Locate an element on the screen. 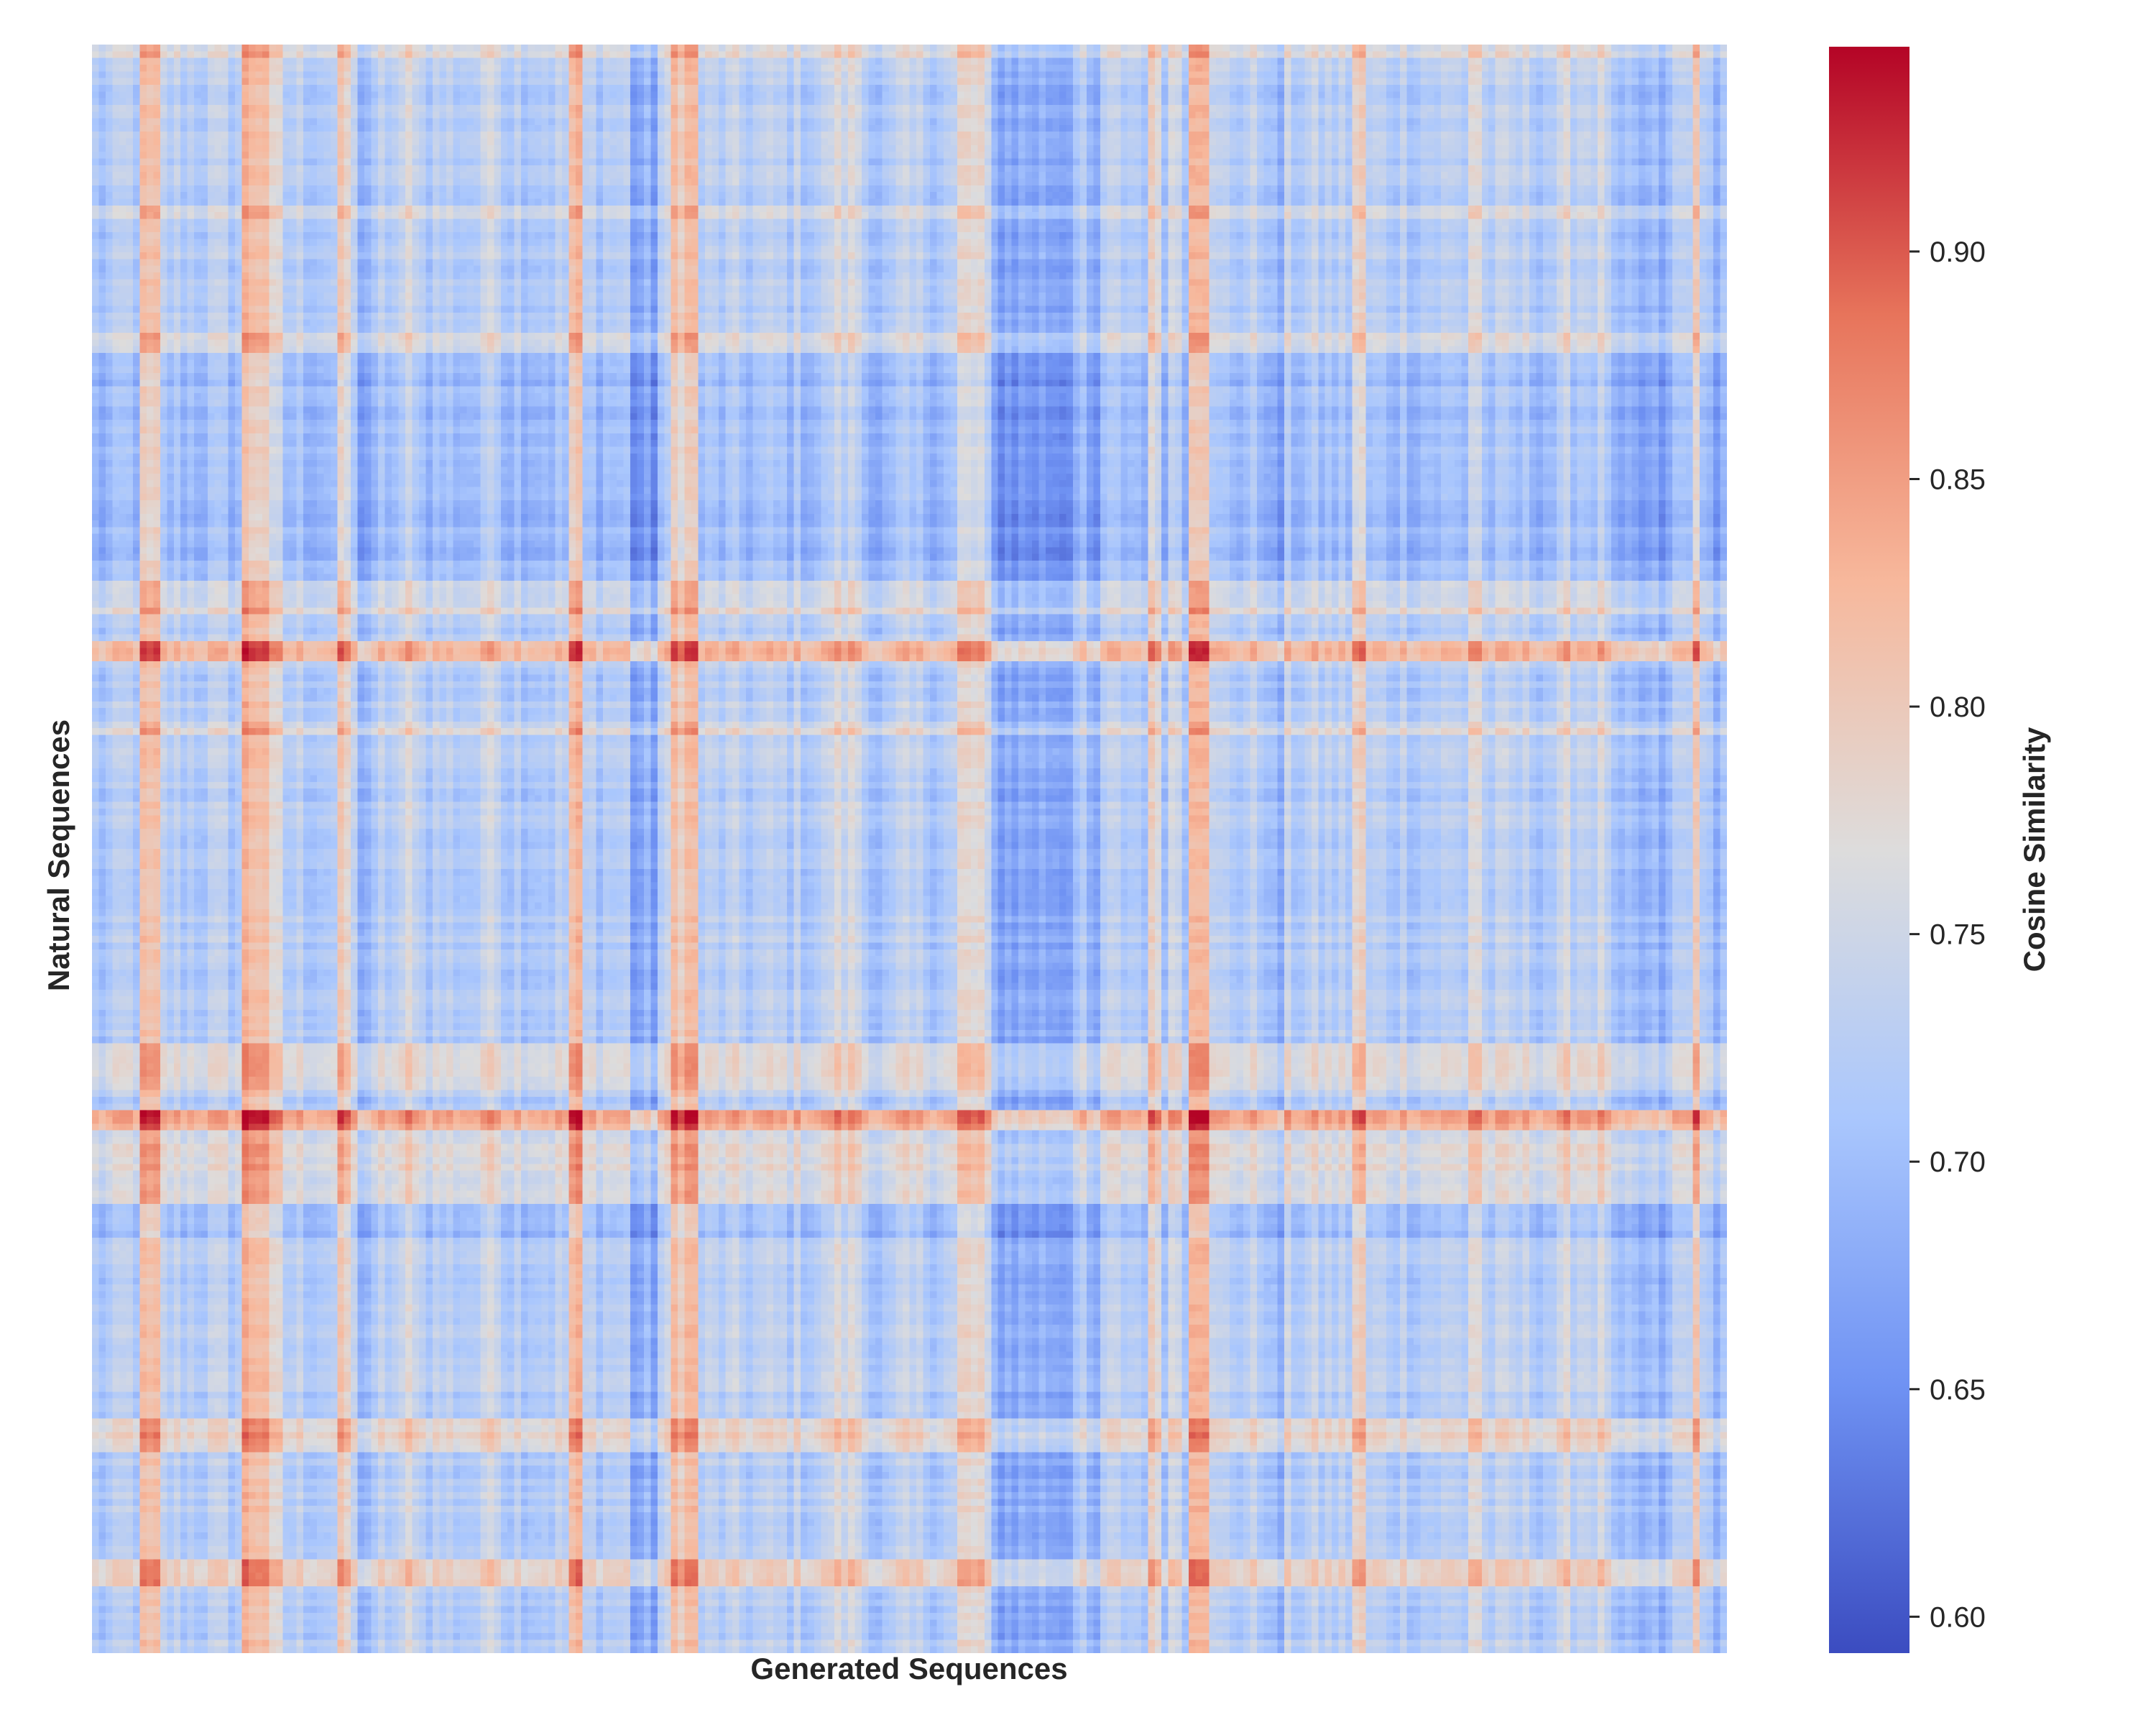 This screenshot has height=1725, width=2156. colorbar-tick-label: 0.75 is located at coordinates (1958, 935).